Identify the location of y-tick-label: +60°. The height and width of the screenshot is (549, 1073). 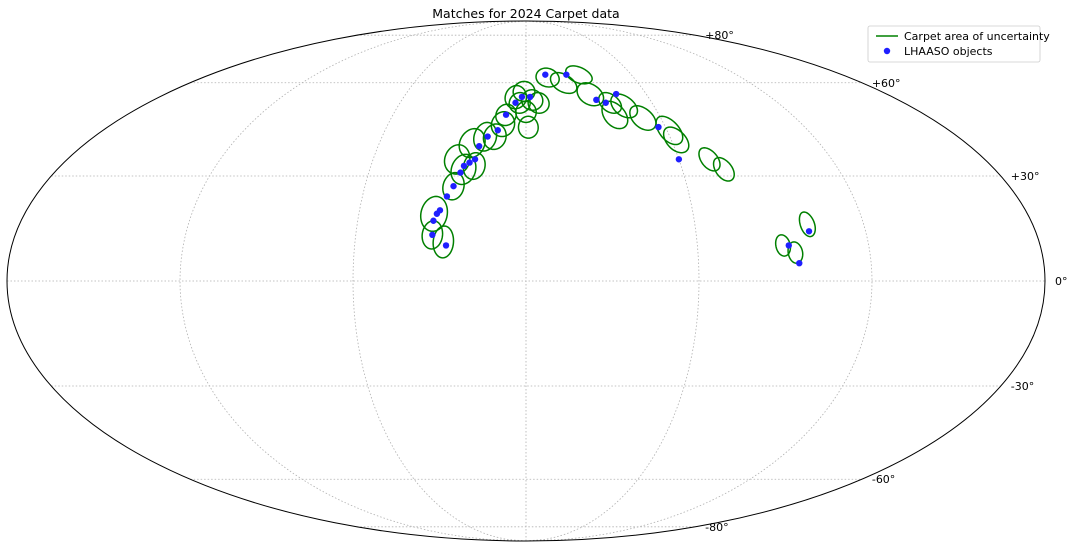
(886, 83).